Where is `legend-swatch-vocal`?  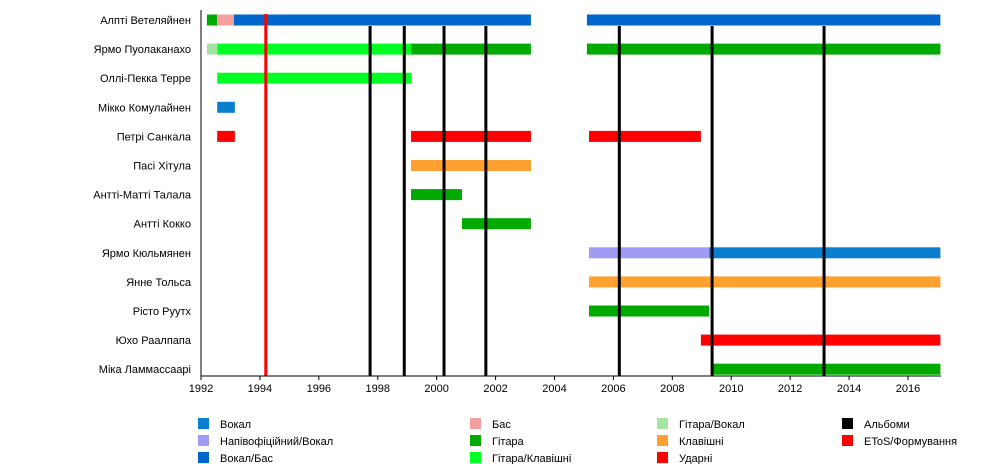 legend-swatch-vocal is located at coordinates (203, 423).